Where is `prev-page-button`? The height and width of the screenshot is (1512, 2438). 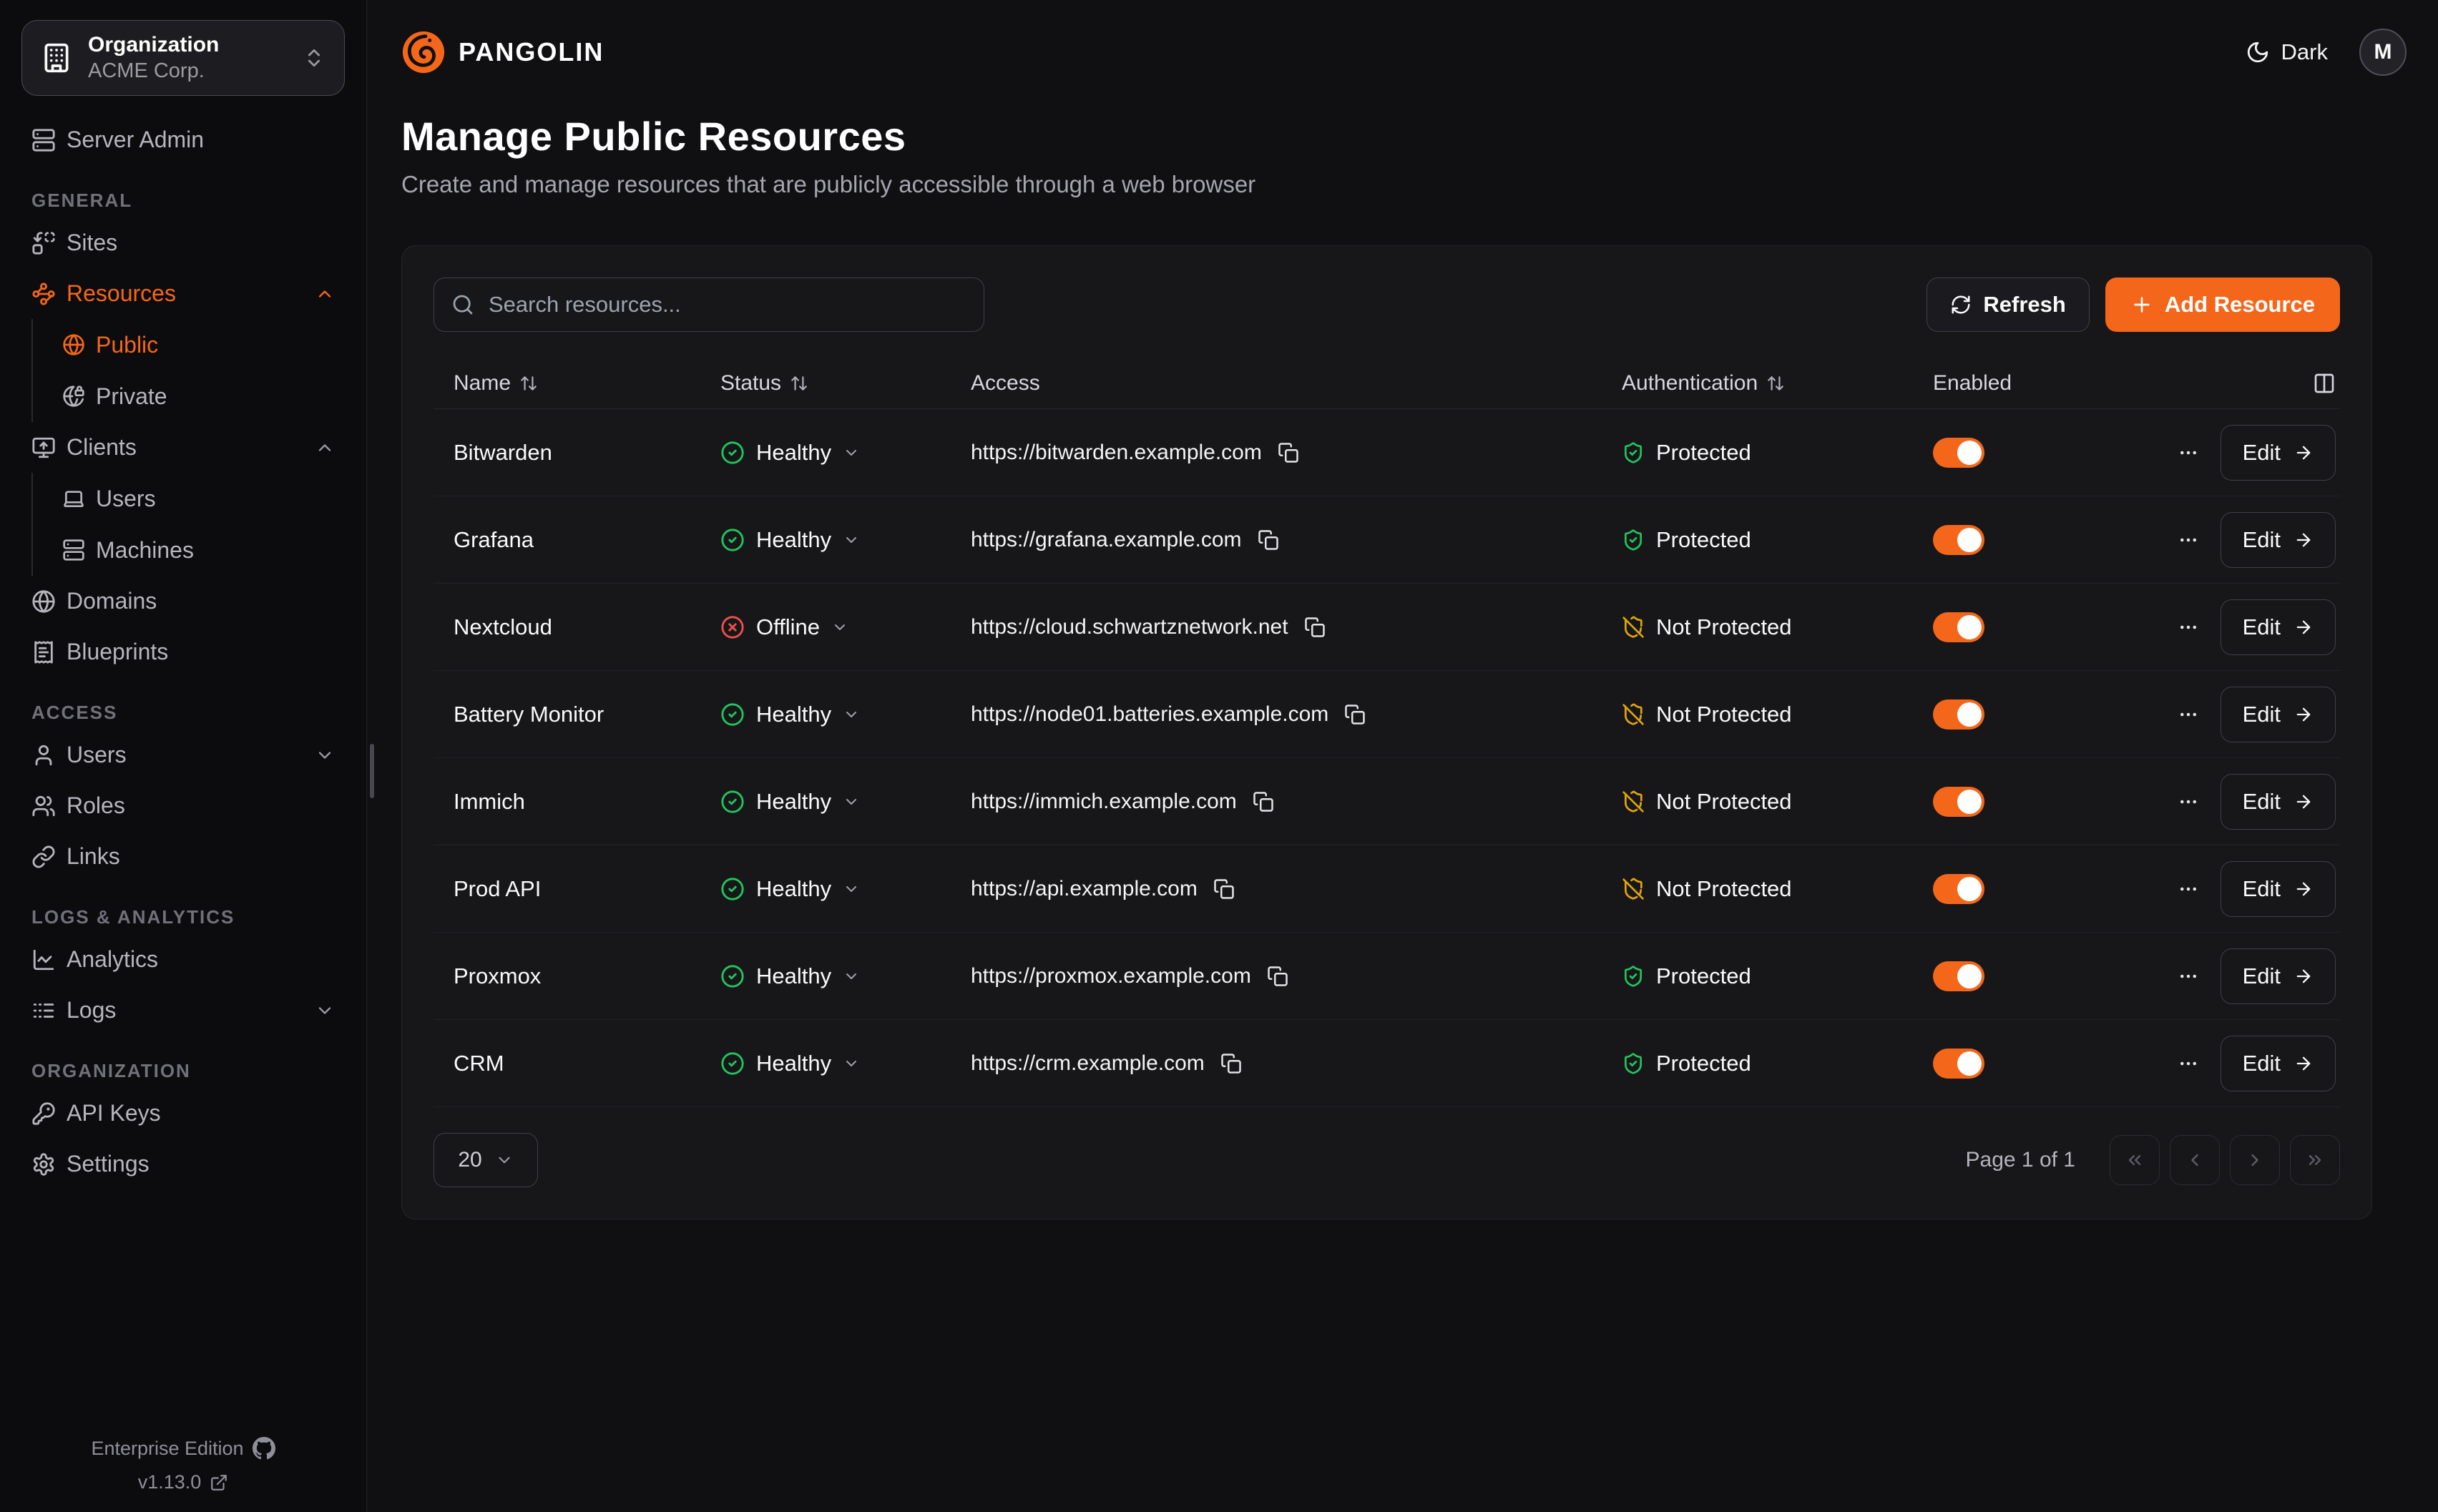
prev-page-button is located at coordinates (2195, 1160).